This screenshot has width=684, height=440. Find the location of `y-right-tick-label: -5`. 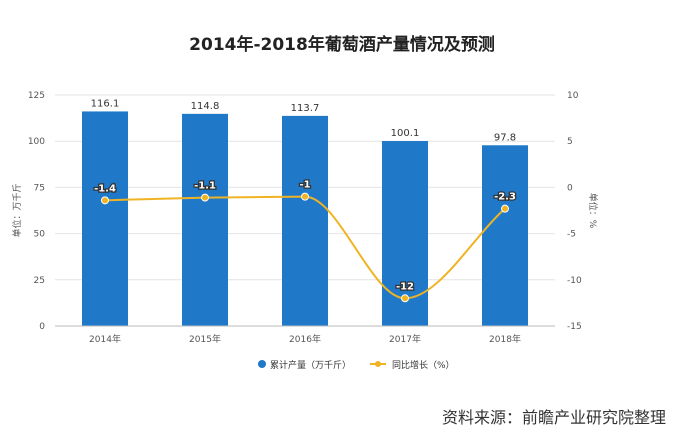

y-right-tick-label: -5 is located at coordinates (571, 235).